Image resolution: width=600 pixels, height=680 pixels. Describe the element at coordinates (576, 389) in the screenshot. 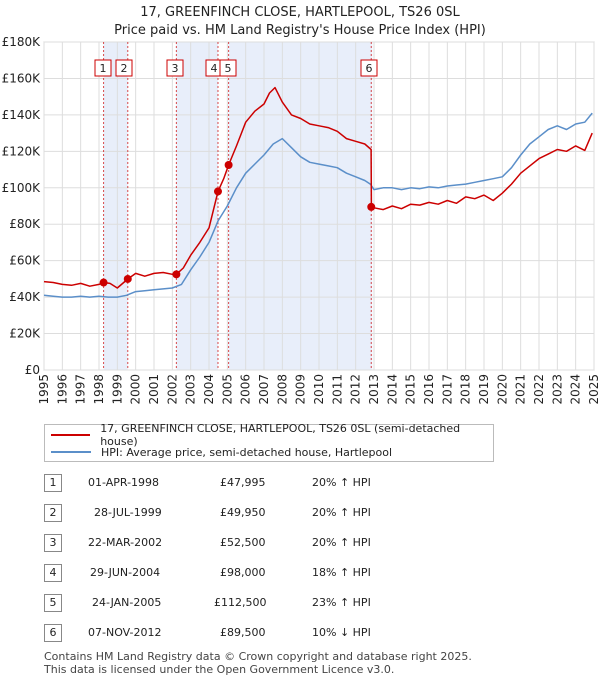

I see `x-tick-label: 2024` at that location.